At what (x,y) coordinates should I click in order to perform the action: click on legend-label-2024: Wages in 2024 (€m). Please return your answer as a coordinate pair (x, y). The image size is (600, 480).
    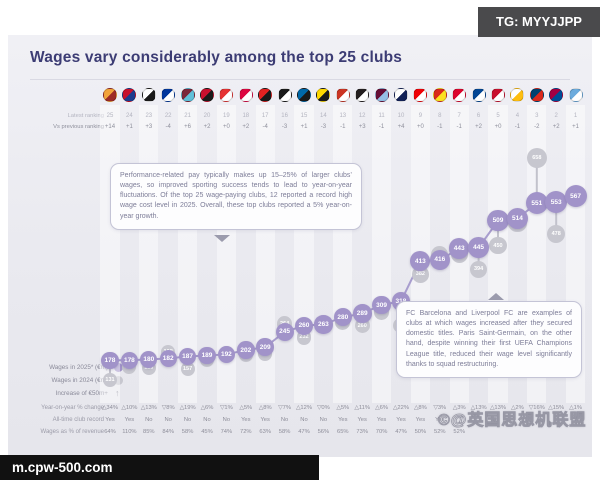
    Looking at the image, I should click on (79, 380).